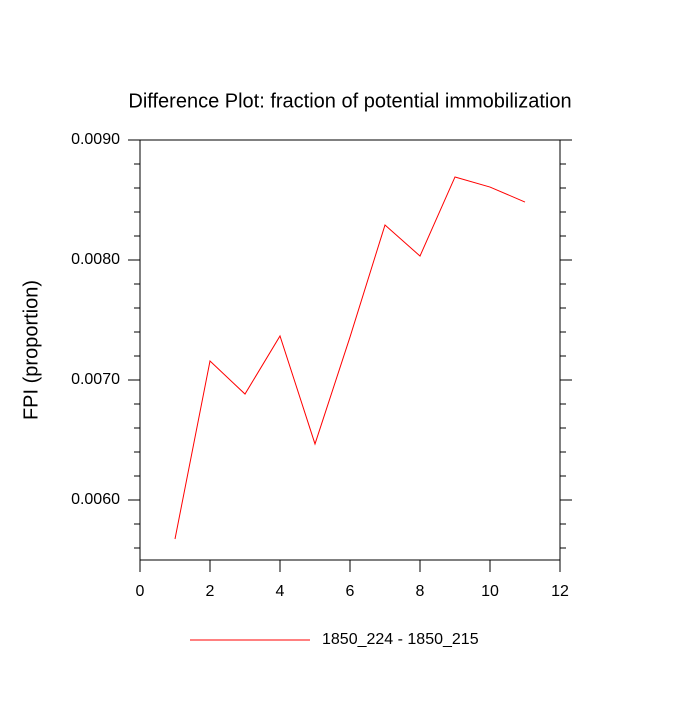 Image resolution: width=700 pixels, height=705 pixels. What do you see at coordinates (280, 591) in the screenshot?
I see `x-tick-label: 4` at bounding box center [280, 591].